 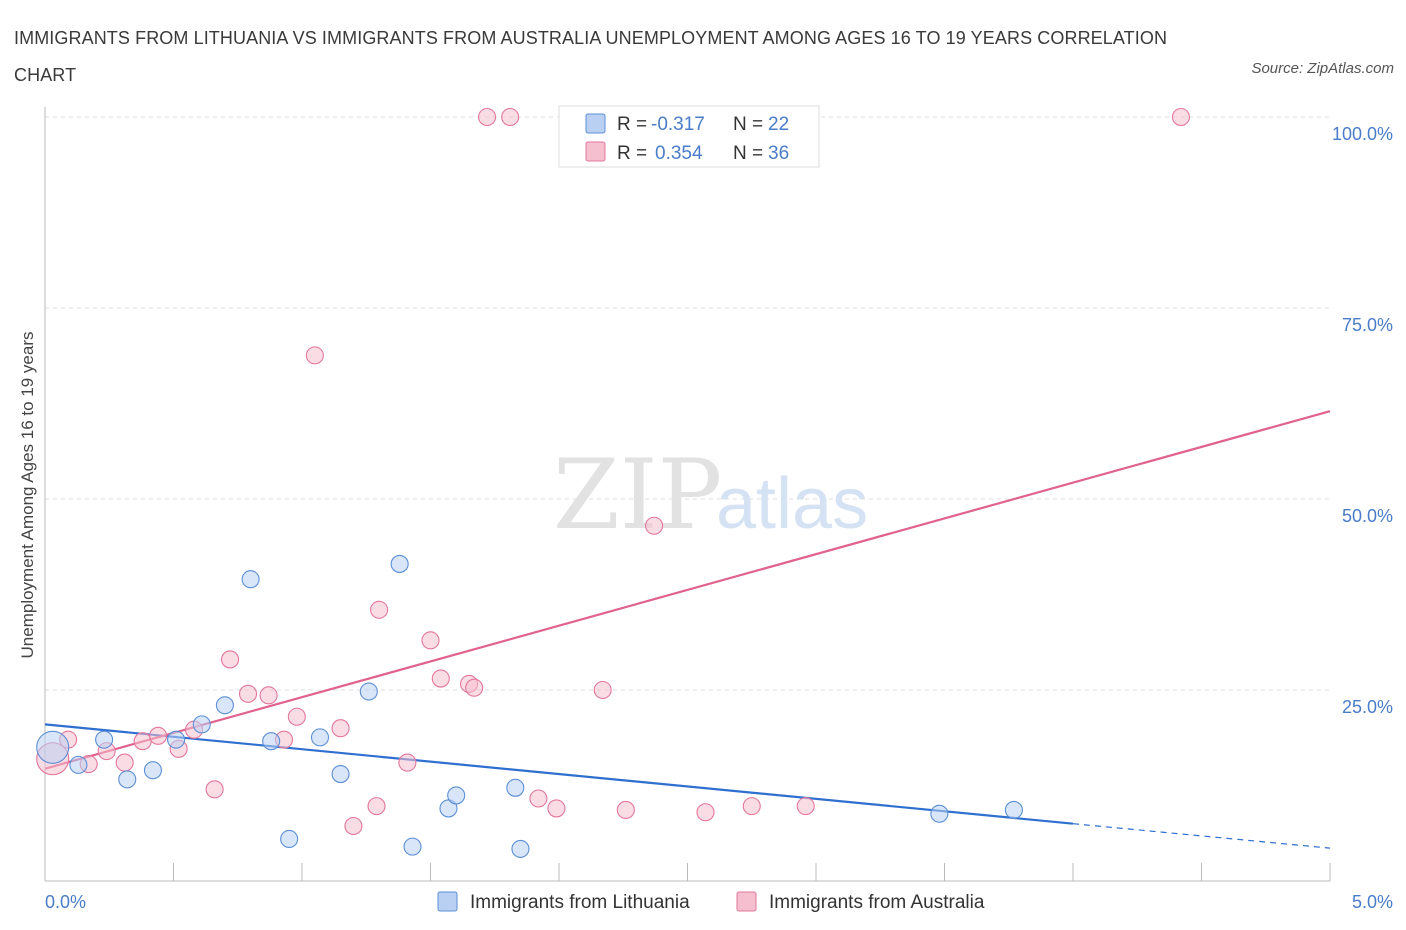 What do you see at coordinates (778, 153) in the screenshot?
I see `legend-n-value-2: 36` at bounding box center [778, 153].